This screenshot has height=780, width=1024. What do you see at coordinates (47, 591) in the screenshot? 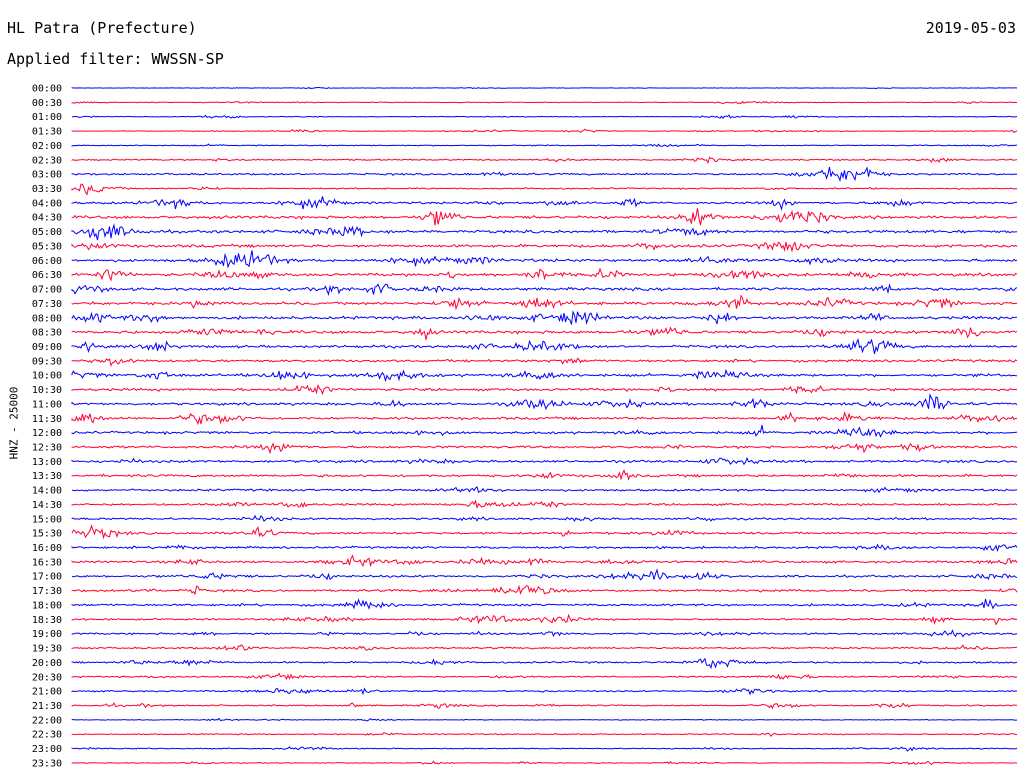
I see `row-time-label: 17:30` at bounding box center [47, 591].